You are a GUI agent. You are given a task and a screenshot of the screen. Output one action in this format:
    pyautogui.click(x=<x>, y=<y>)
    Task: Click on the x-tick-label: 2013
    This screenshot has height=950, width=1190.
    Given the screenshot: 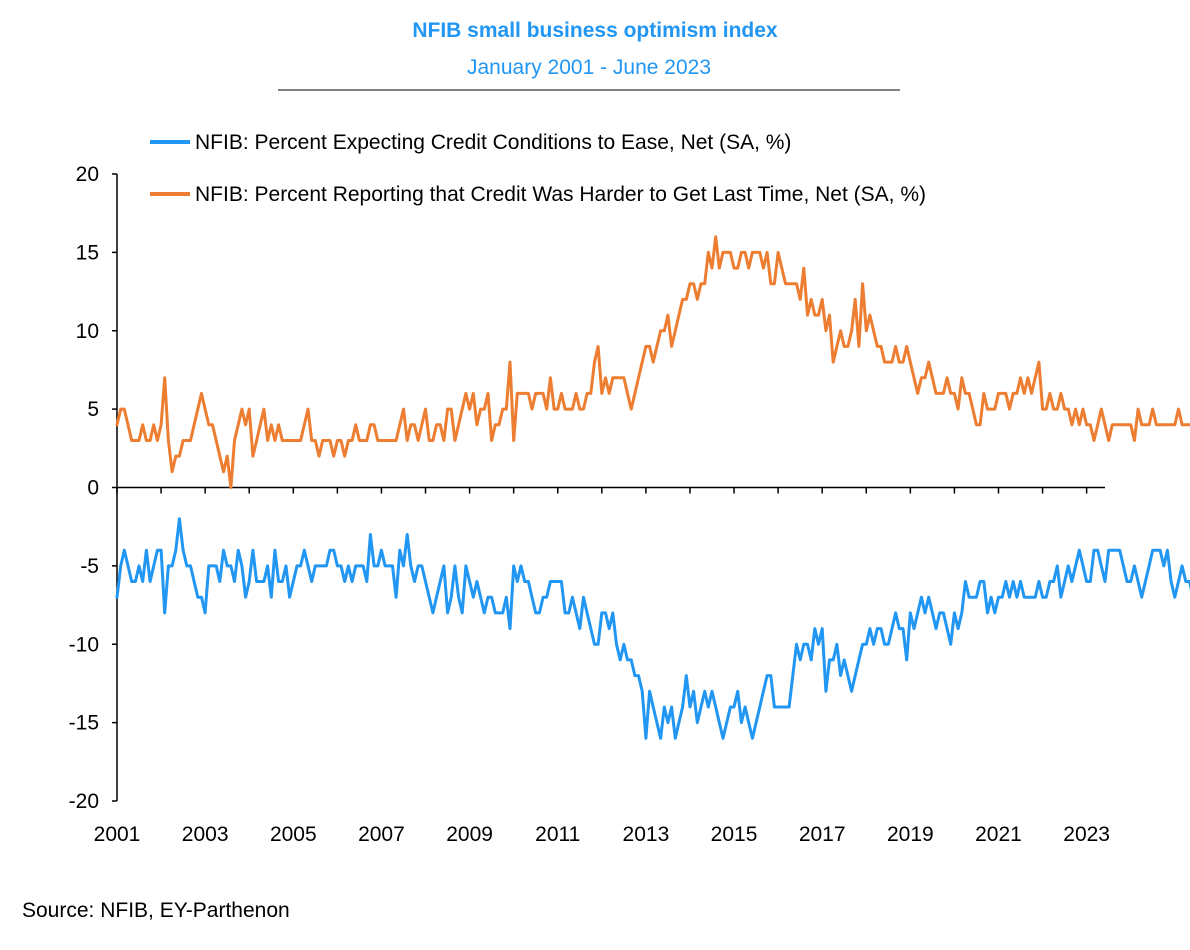 What is the action you would take?
    pyautogui.click(x=646, y=834)
    